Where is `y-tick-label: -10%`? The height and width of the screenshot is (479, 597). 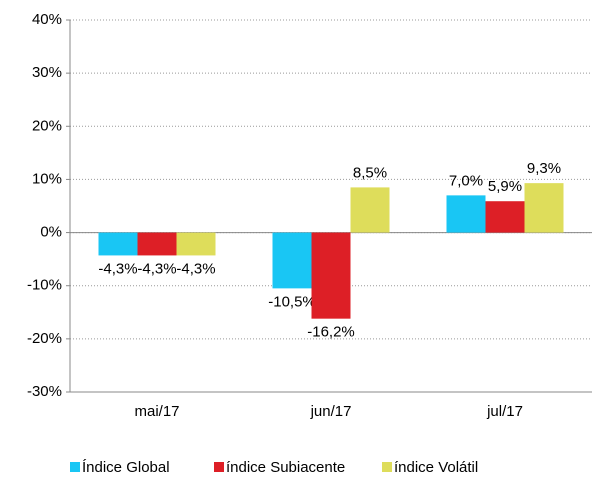
y-tick-label: -10% is located at coordinates (44, 285).